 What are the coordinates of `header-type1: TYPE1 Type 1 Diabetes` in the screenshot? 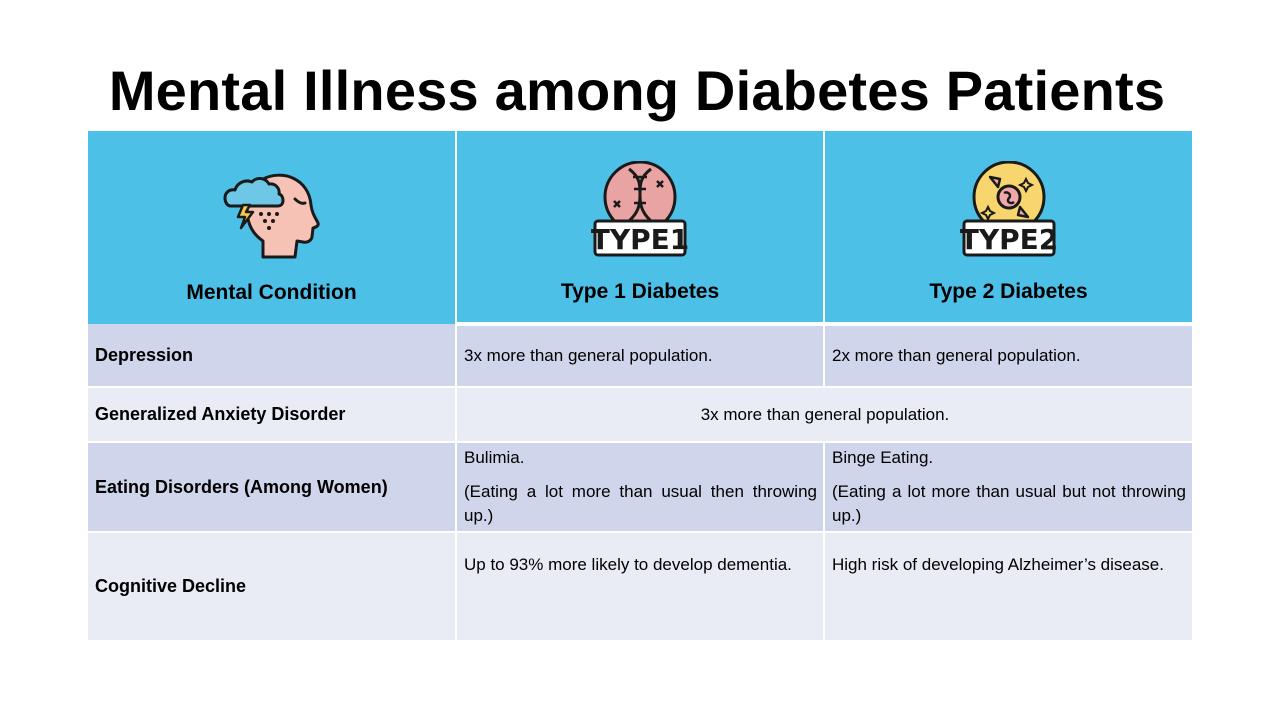 It's located at (640, 228).